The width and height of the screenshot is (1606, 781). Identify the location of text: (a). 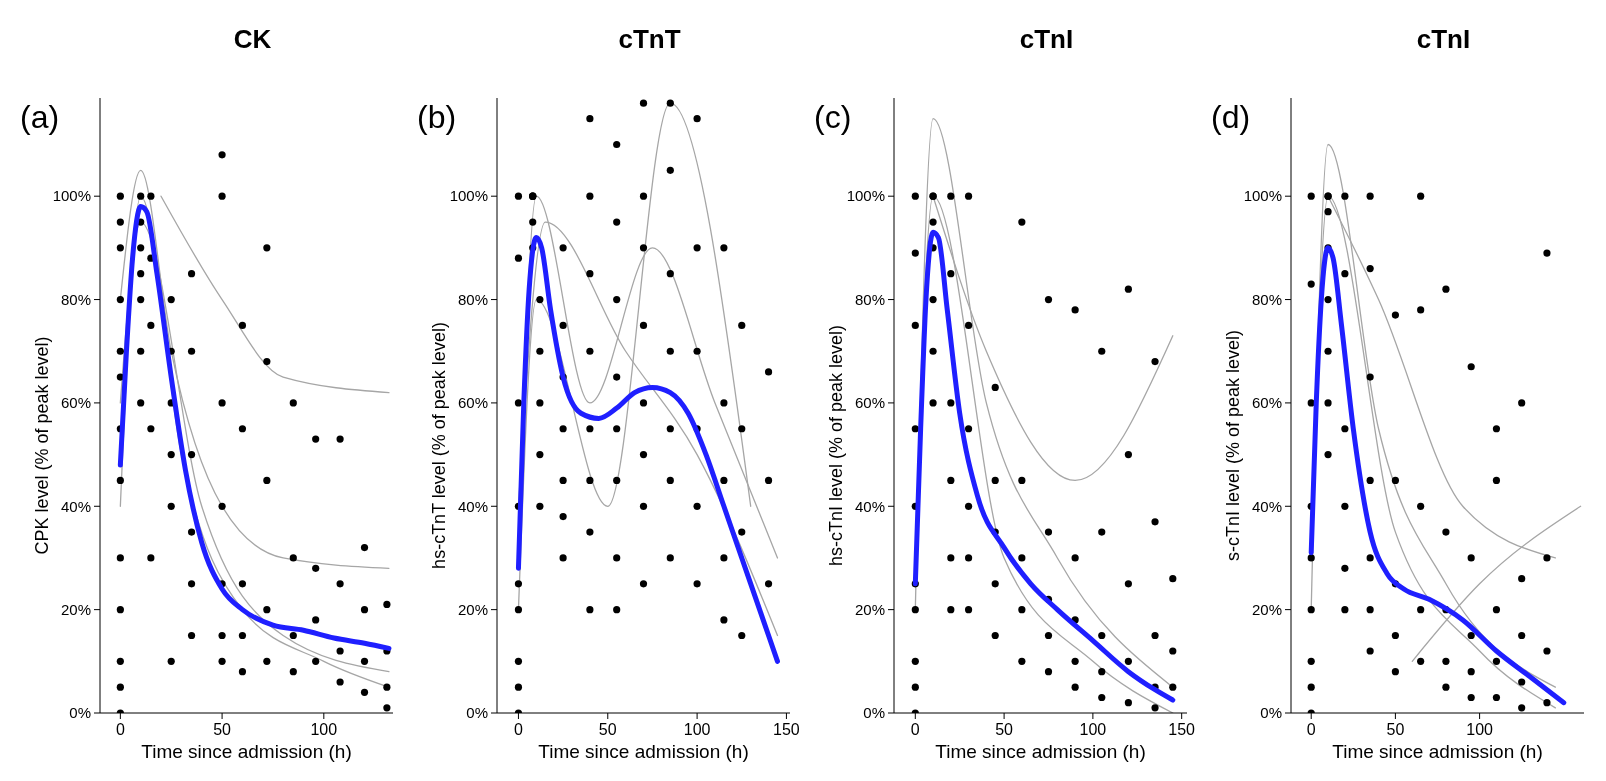
(40, 117).